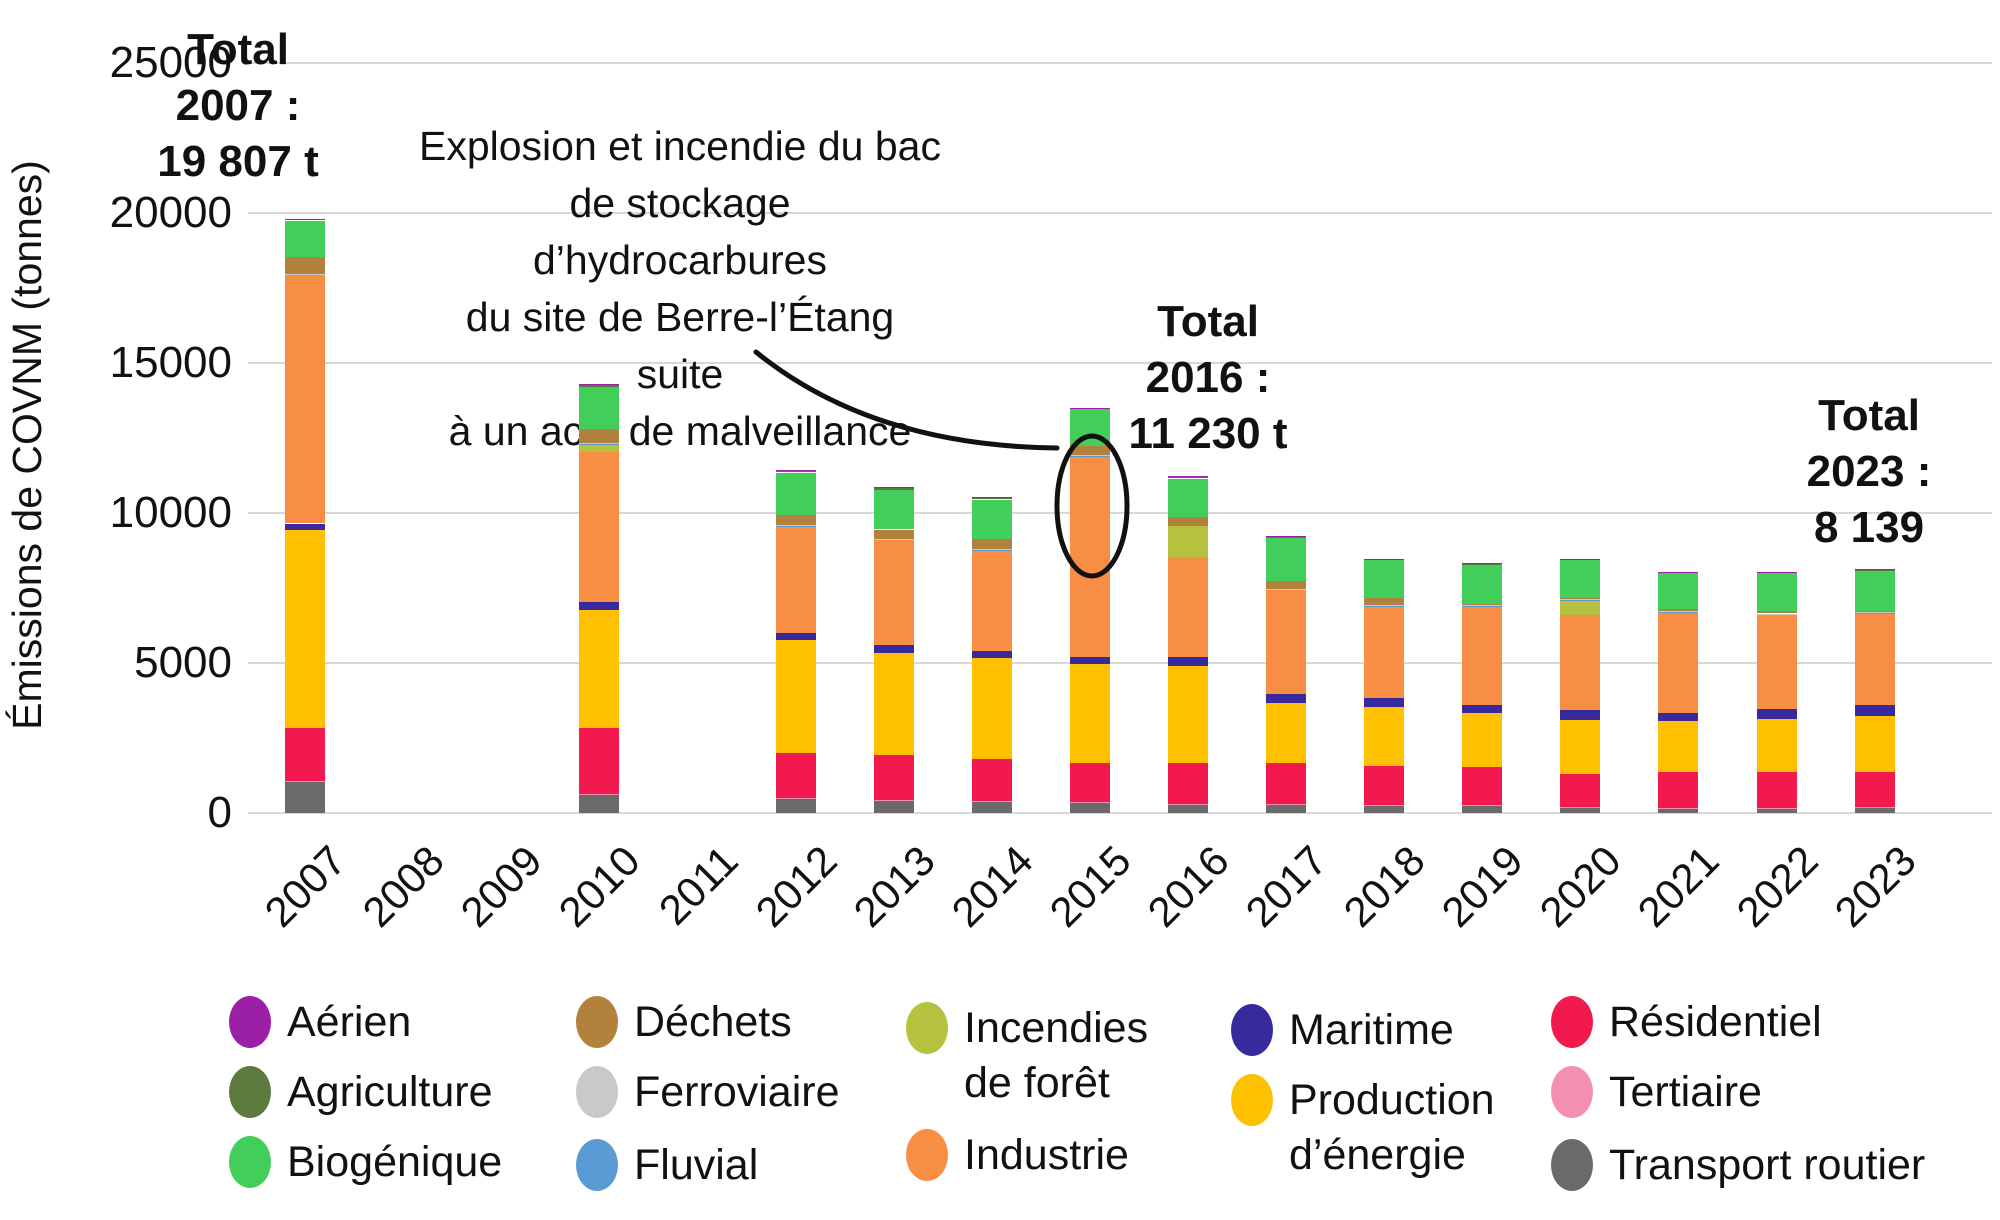 The width and height of the screenshot is (2000, 1220). I want to click on bar-2018-Déchets, so click(1384, 601).